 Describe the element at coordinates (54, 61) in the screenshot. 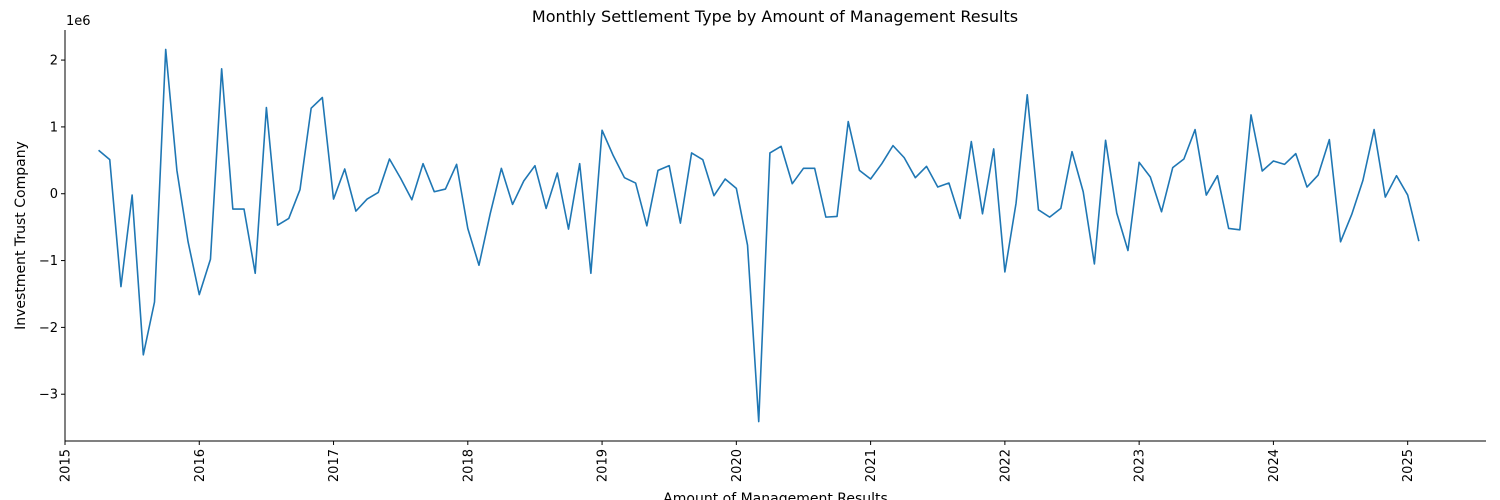

I see `y-tick-label: 2` at that location.